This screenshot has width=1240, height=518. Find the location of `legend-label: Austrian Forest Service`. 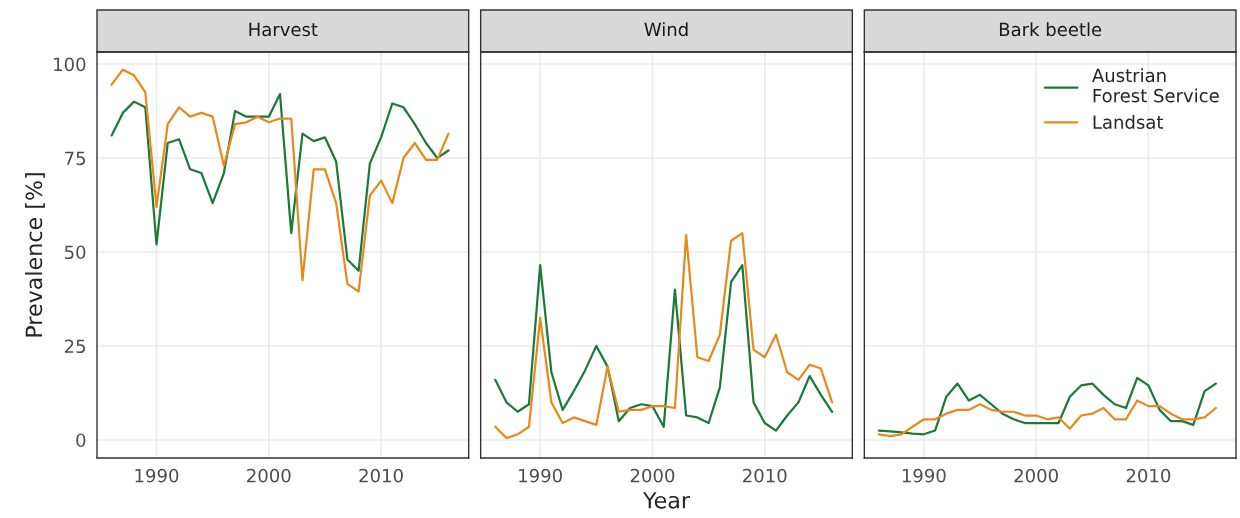

legend-label: Austrian Forest Service is located at coordinates (1155, 85).